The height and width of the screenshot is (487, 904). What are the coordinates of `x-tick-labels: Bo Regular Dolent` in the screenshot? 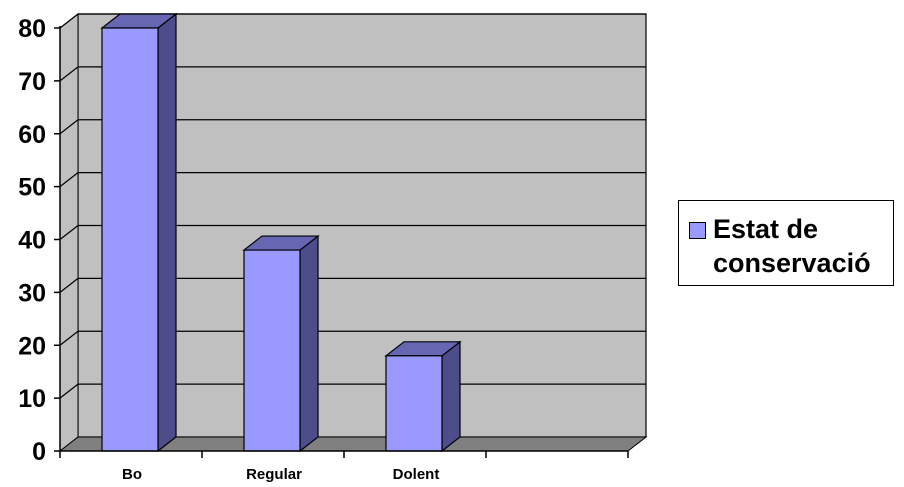 It's located at (280, 474).